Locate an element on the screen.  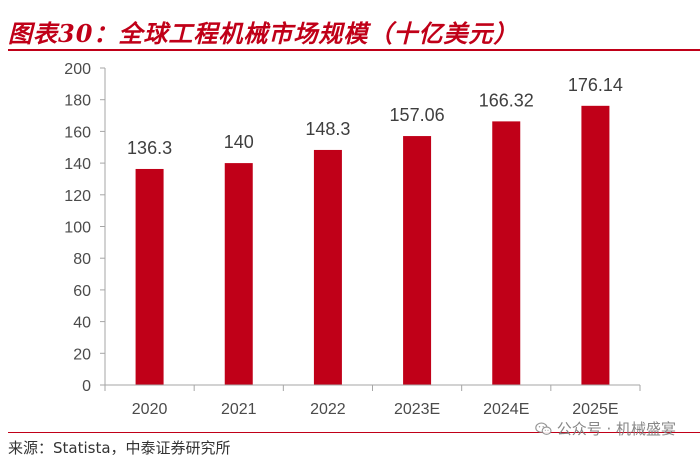
y-tick-label: 140 is located at coordinates (77, 164).